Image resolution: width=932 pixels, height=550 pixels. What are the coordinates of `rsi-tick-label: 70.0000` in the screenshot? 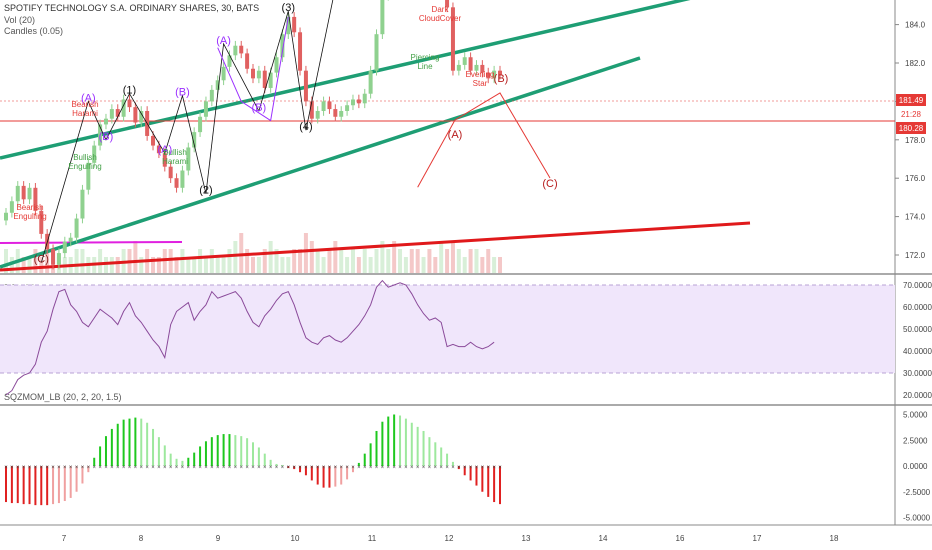 It's located at (917, 285).